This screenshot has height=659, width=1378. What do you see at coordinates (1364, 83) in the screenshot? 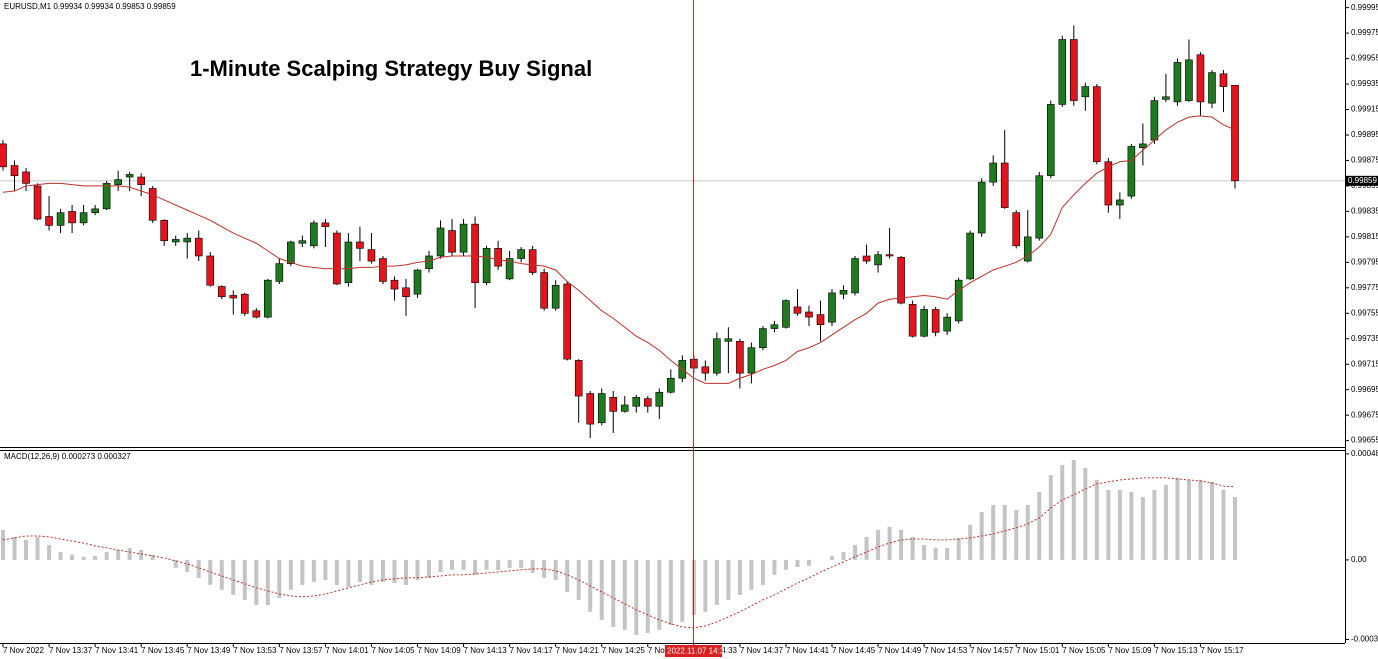
I see `y-tick-label: 0.99935` at bounding box center [1364, 83].